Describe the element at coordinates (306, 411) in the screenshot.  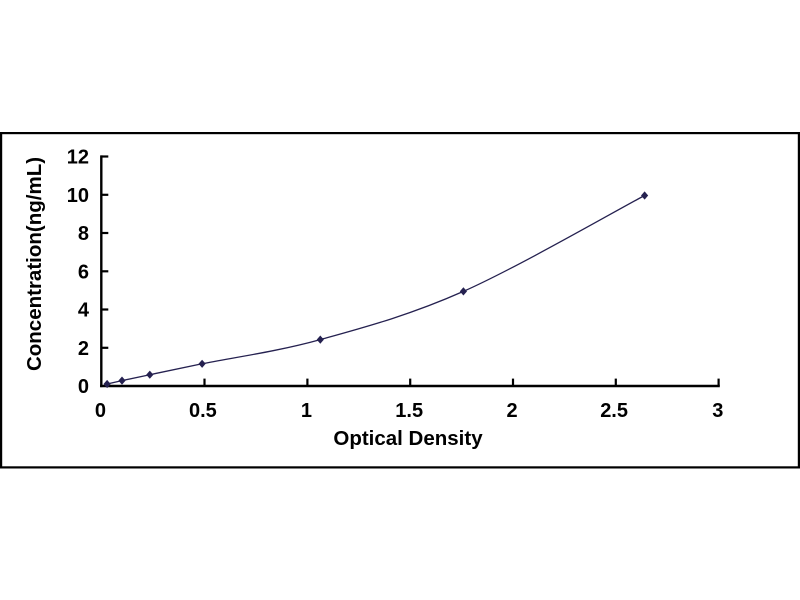
I see `svg-text: 1` at that location.